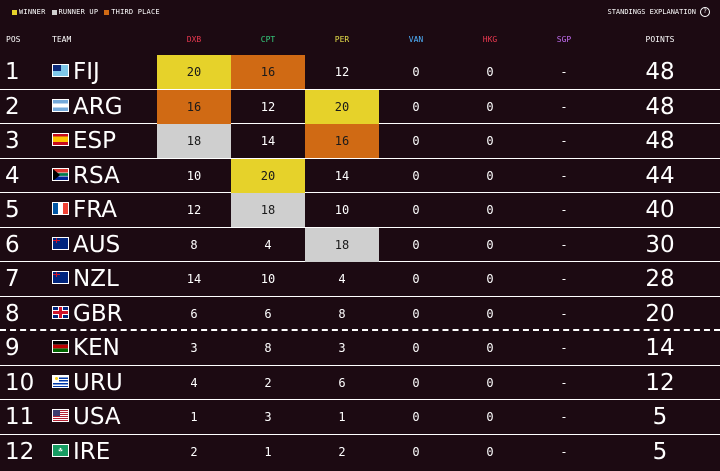 The width and height of the screenshot is (720, 471). What do you see at coordinates (12, 348) in the screenshot?
I see `row-position: 9` at bounding box center [12, 348].